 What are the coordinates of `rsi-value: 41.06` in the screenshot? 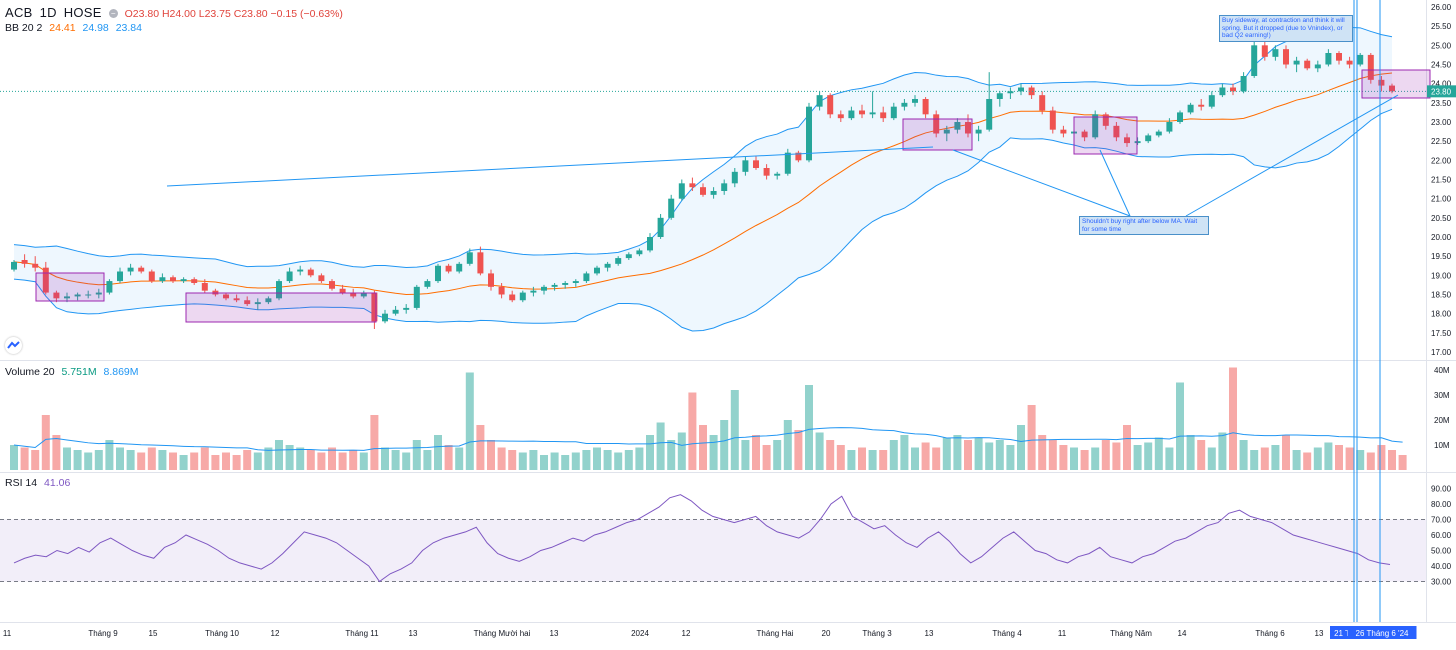 It's located at (57, 483).